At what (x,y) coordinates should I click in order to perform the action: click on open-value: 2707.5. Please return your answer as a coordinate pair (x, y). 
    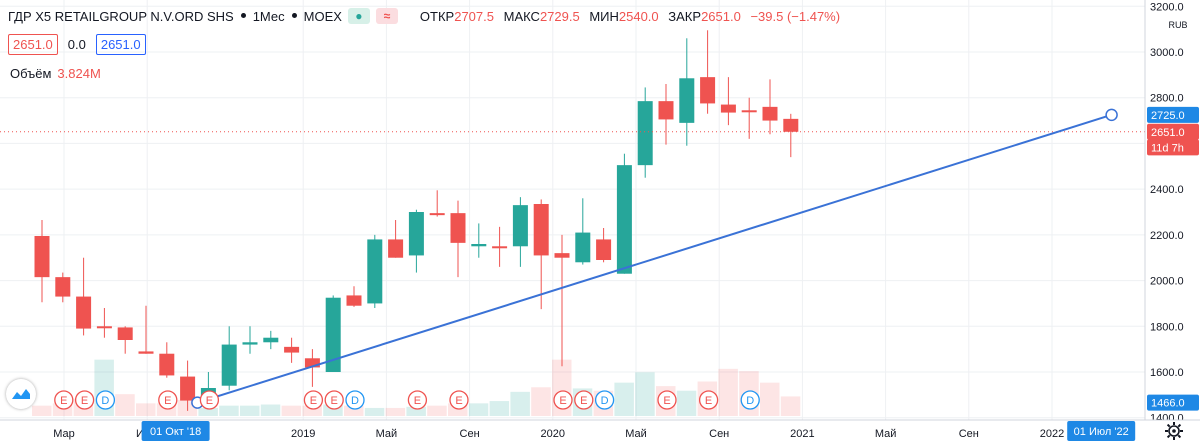
    Looking at the image, I should click on (474, 16).